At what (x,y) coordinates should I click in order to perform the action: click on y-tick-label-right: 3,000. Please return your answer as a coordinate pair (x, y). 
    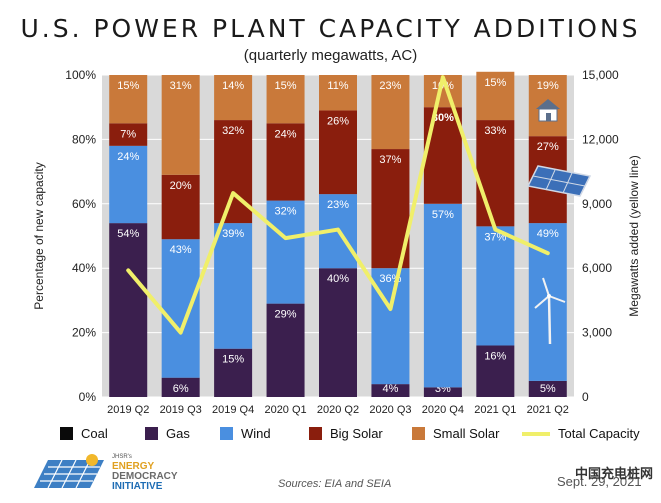
    Looking at the image, I should click on (597, 333).